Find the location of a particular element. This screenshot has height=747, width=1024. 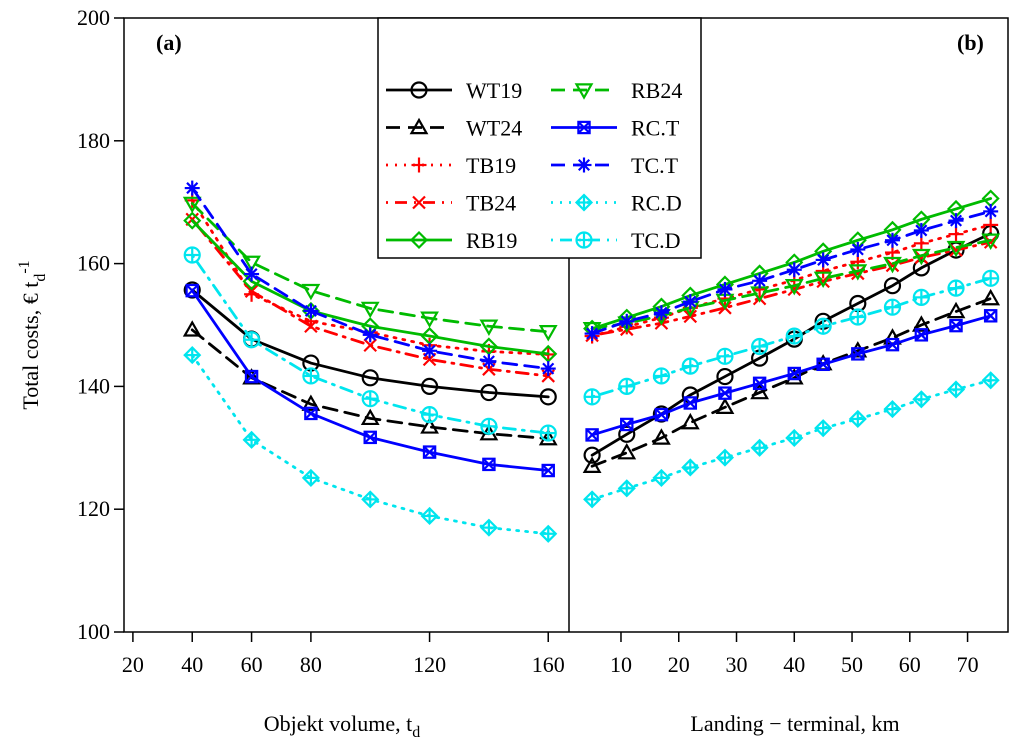

legend: WT19 WT24 TB19 TB24 RB19 RB24 RC.T TC.T RC.D TC.D is located at coordinates (539, 138).